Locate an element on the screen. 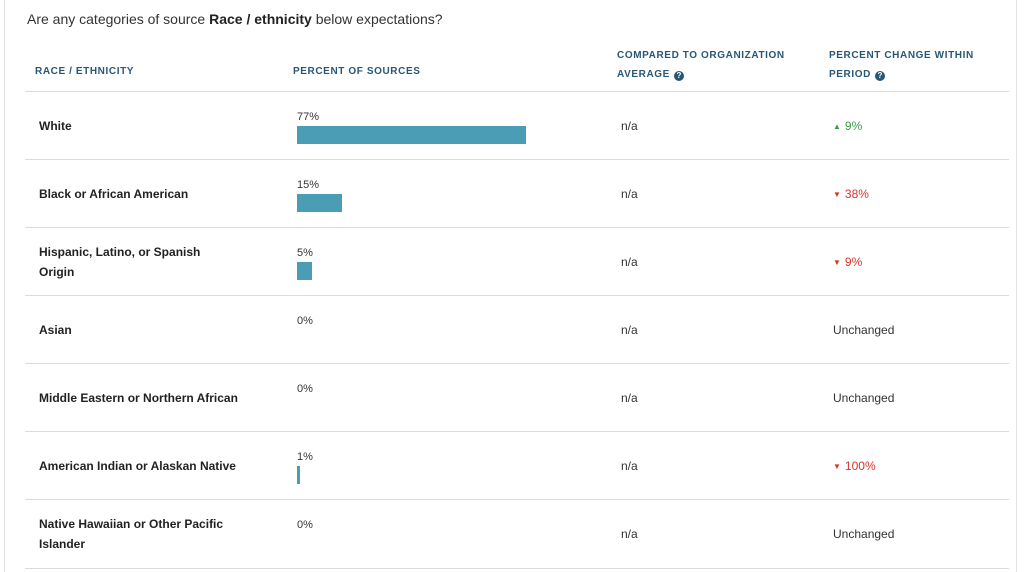 This screenshot has width=1024, height=572. column-header: COMPARED TO ORGANIZATION AVERAGE? is located at coordinates (707, 65).